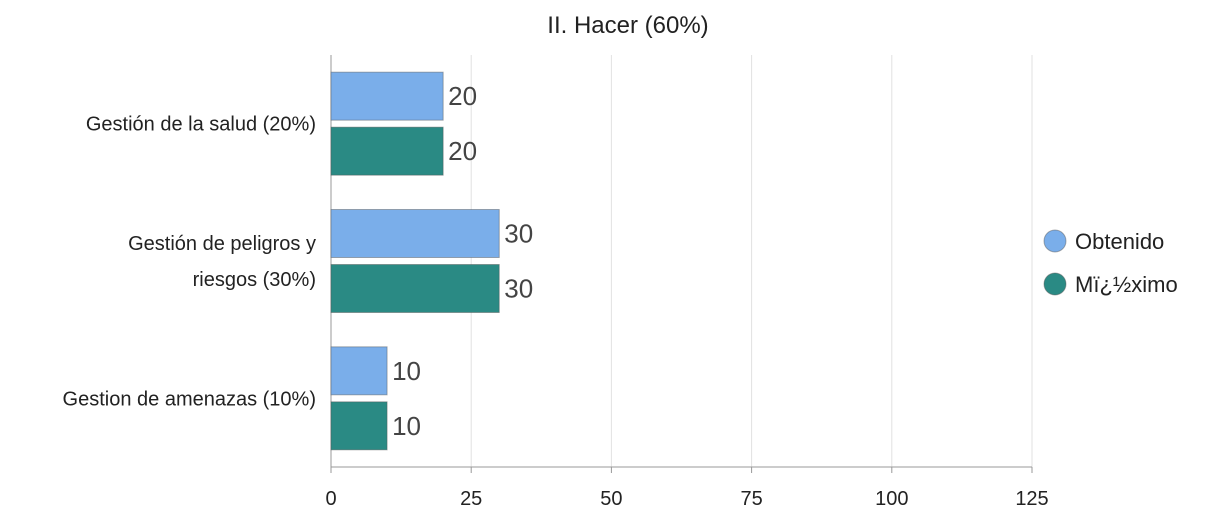 The image size is (1210, 510). I want to click on x-tick-label: 50, so click(611, 499).